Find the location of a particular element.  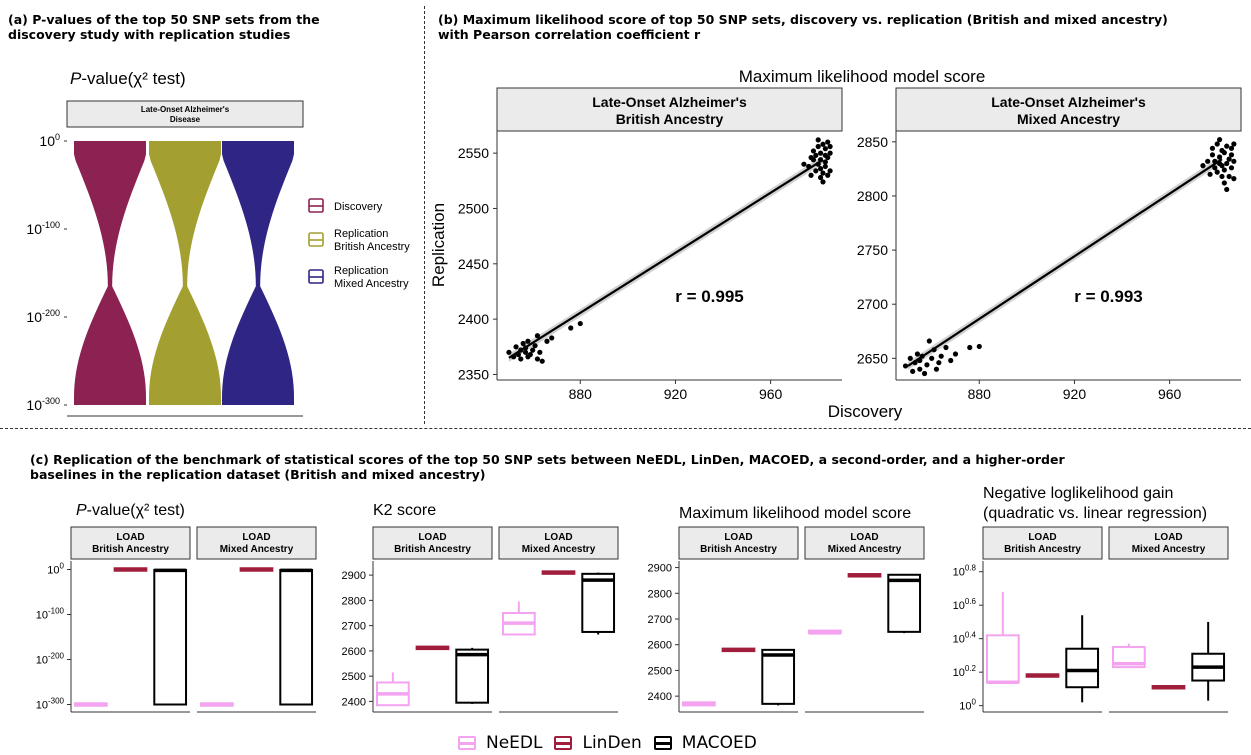

fit-line is located at coordinates (1065, 262).